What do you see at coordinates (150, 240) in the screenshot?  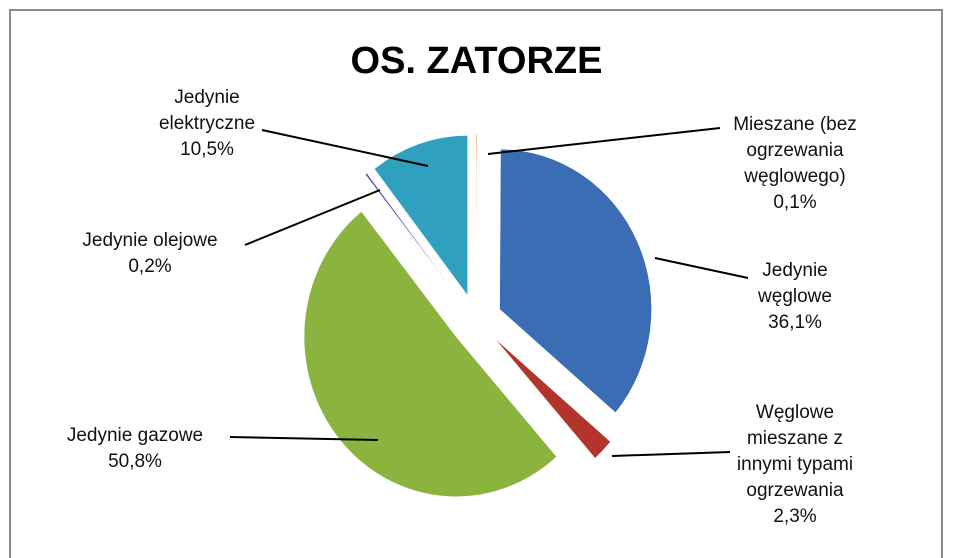 I see `slice-label: Jedynie olejowe` at bounding box center [150, 240].